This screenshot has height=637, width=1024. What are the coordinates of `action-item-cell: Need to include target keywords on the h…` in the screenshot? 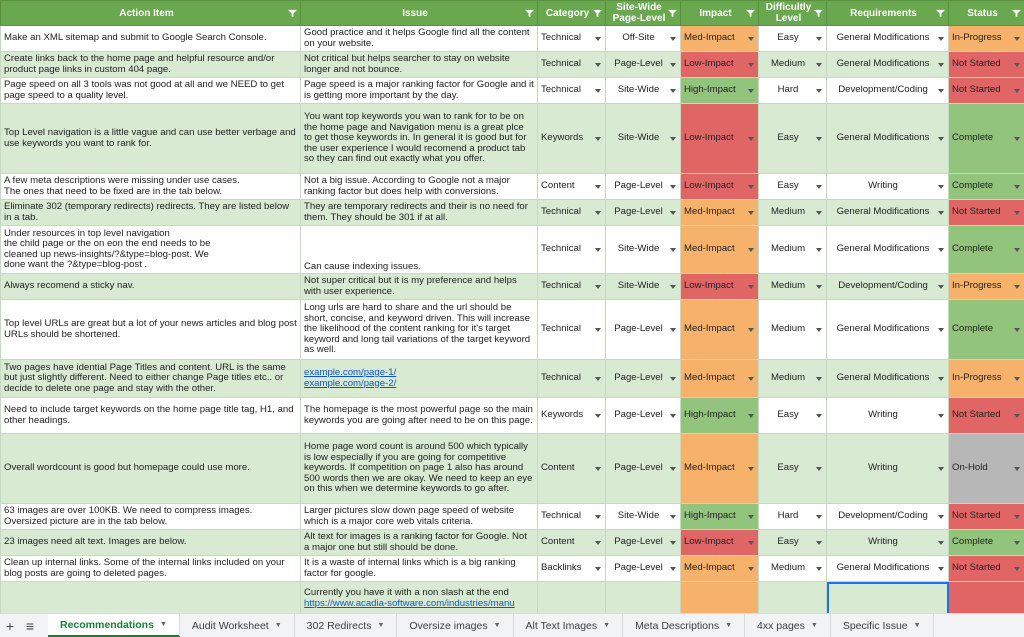 It's located at (150, 415).